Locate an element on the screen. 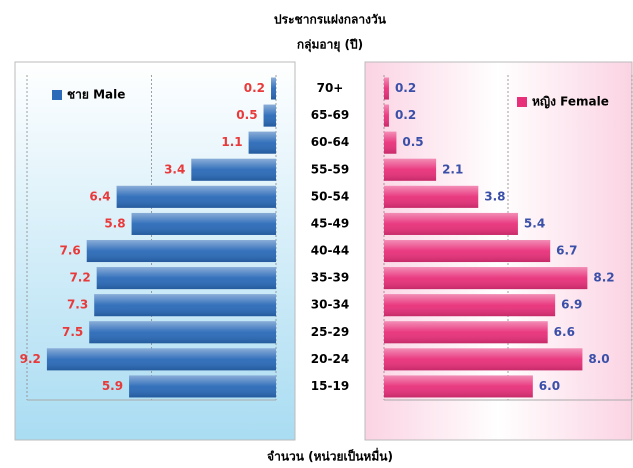 Image resolution: width=633 pixels, height=468 pixels. value-label: 2.1 is located at coordinates (452, 169).